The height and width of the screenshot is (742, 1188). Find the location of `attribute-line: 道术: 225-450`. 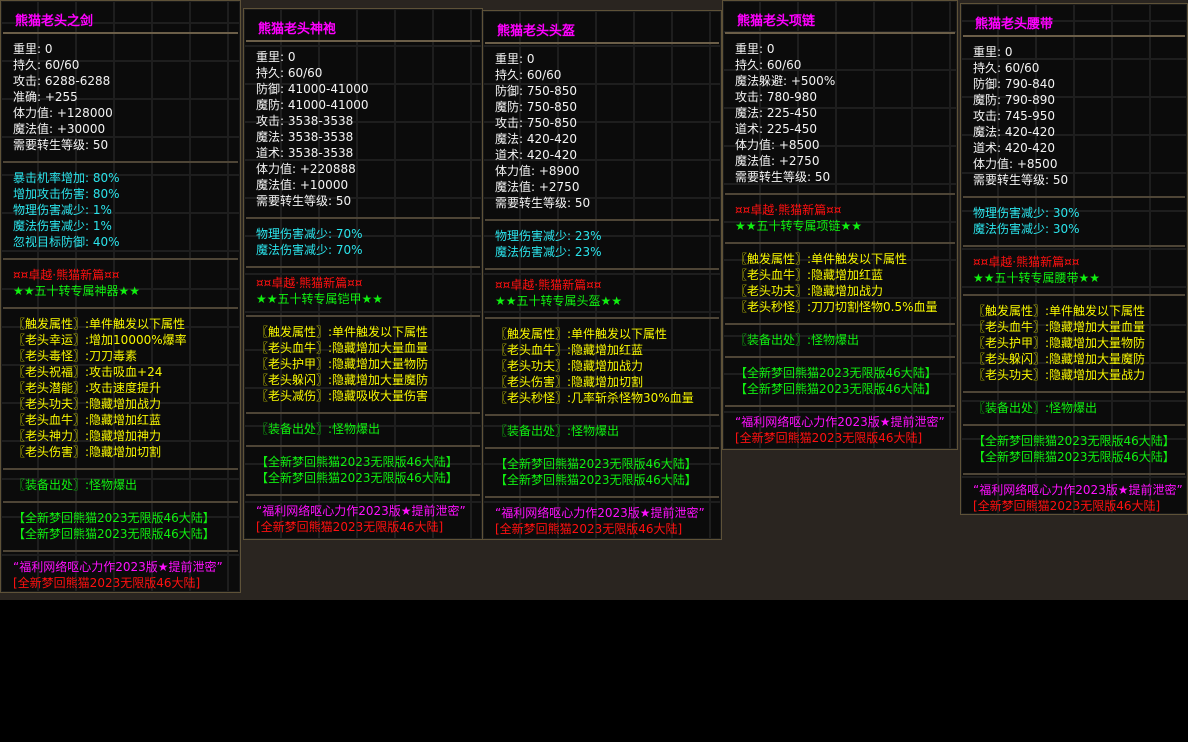

attribute-line: 道术: 225-450 is located at coordinates (776, 129).